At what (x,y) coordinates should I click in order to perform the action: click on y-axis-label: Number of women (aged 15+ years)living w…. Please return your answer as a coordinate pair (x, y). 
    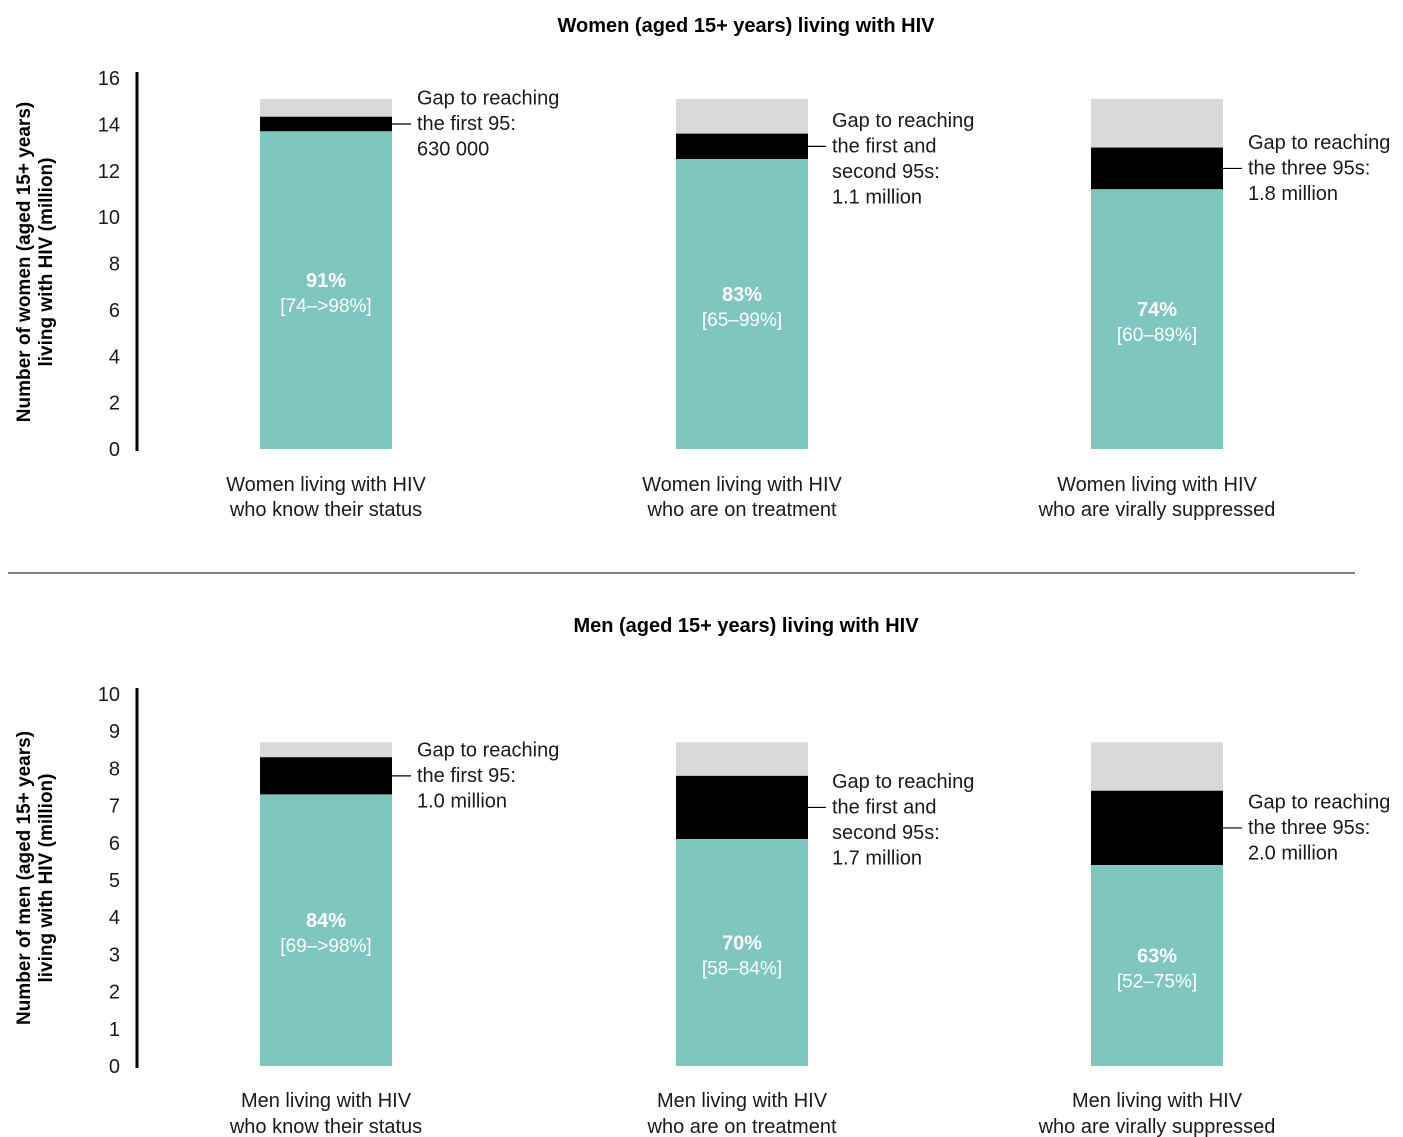
    Looking at the image, I should click on (35, 262).